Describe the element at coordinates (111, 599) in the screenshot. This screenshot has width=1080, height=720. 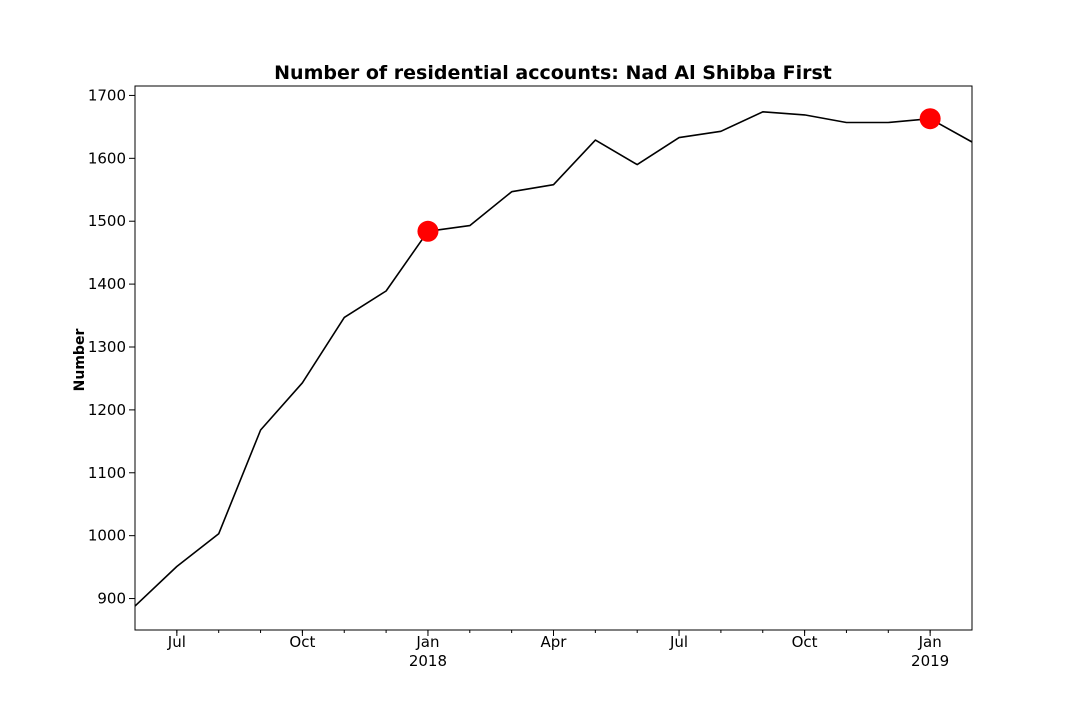
I see `y-tick-label: 900` at that location.